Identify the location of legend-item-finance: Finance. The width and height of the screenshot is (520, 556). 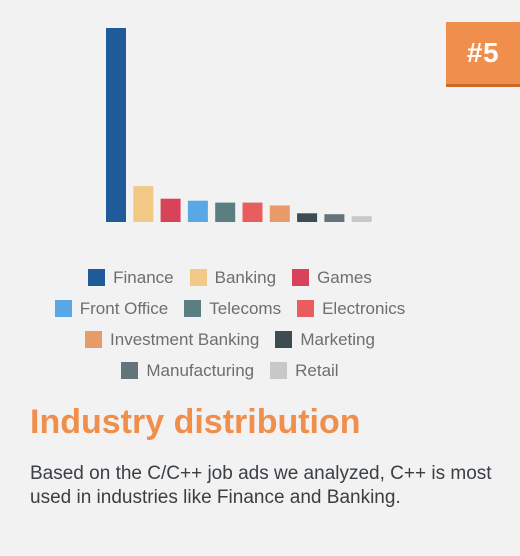
(131, 277).